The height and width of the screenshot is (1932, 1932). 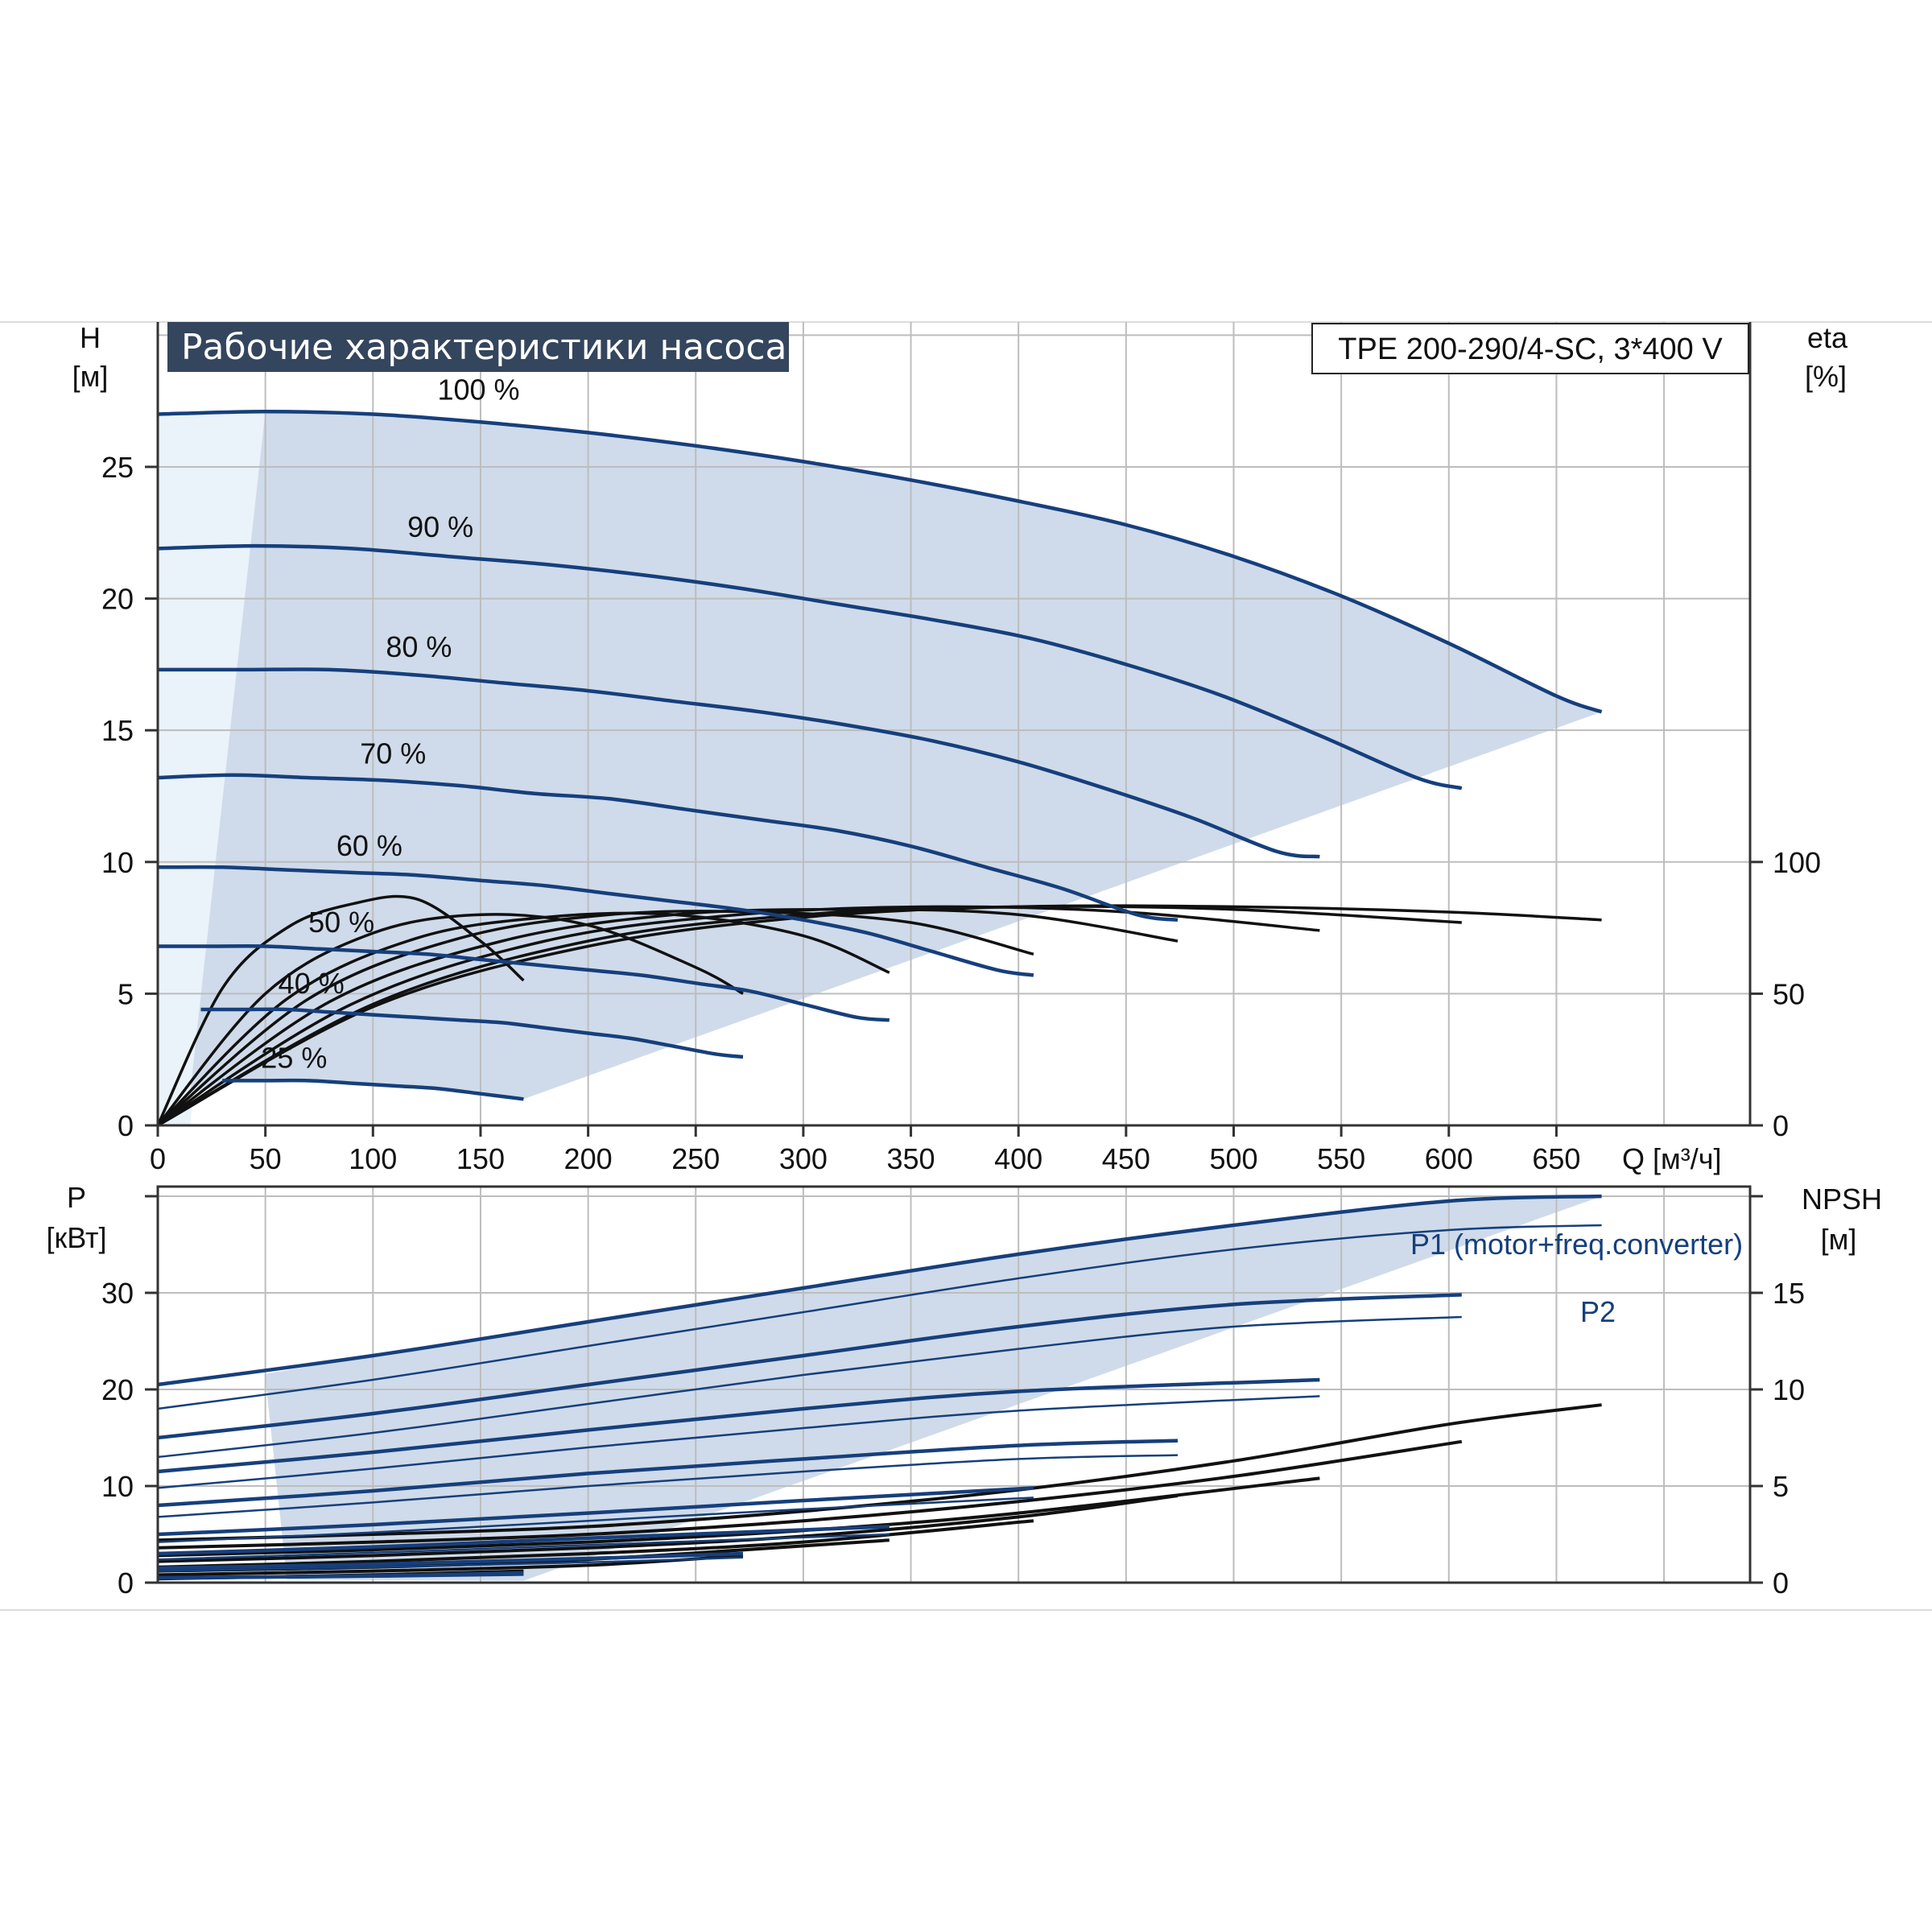 What do you see at coordinates (373, 1158) in the screenshot?
I see `x-tick-label: 100` at bounding box center [373, 1158].